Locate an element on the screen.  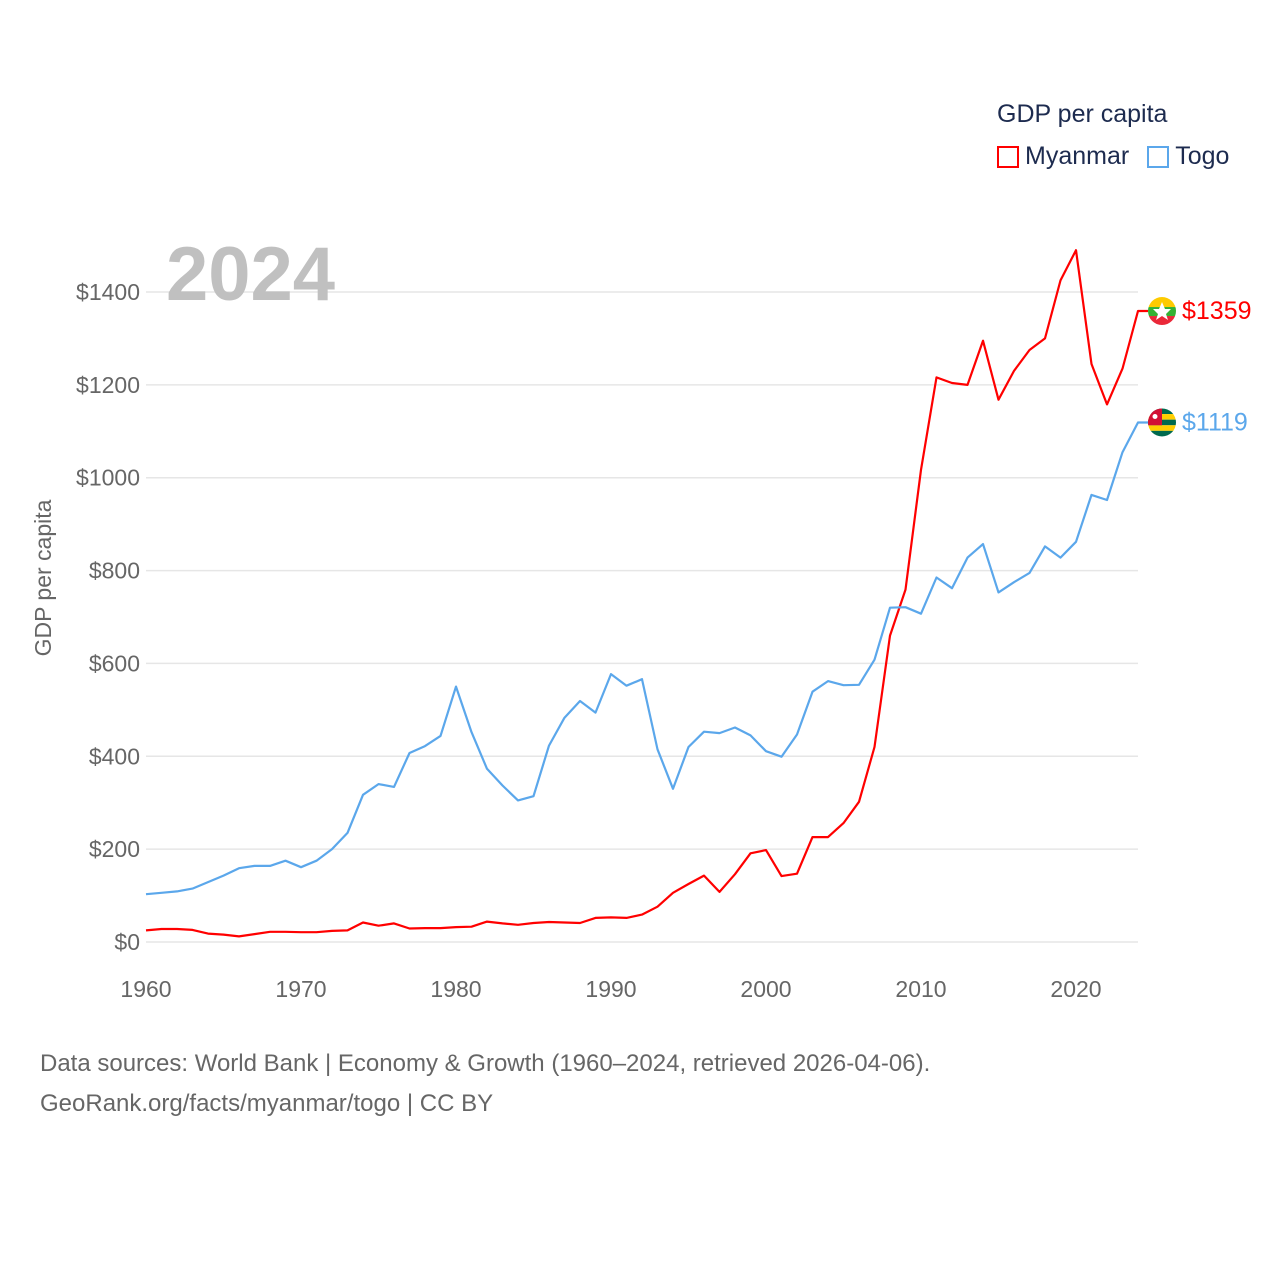
flag-icon-myanmar is located at coordinates (1162, 311).